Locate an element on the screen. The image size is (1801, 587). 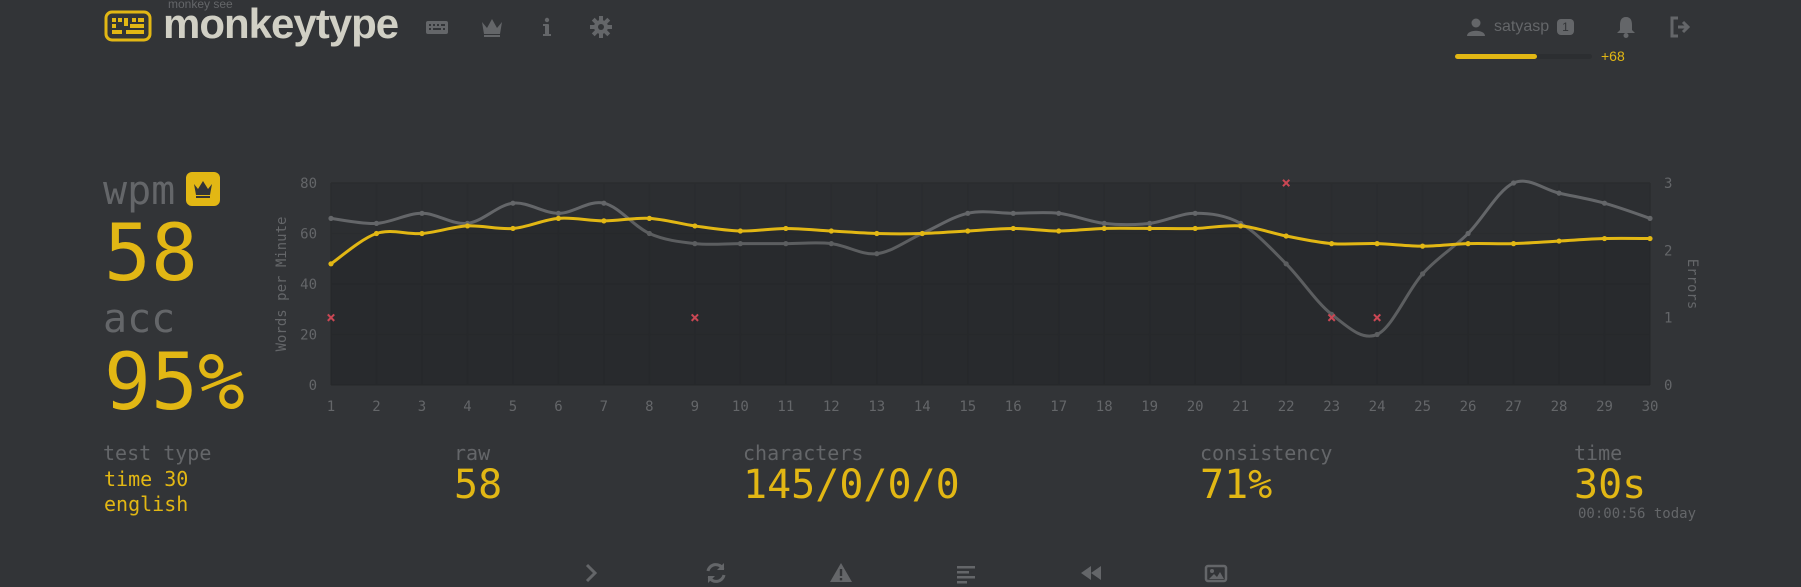
wpm-value: 58 is located at coordinates (151, 254).